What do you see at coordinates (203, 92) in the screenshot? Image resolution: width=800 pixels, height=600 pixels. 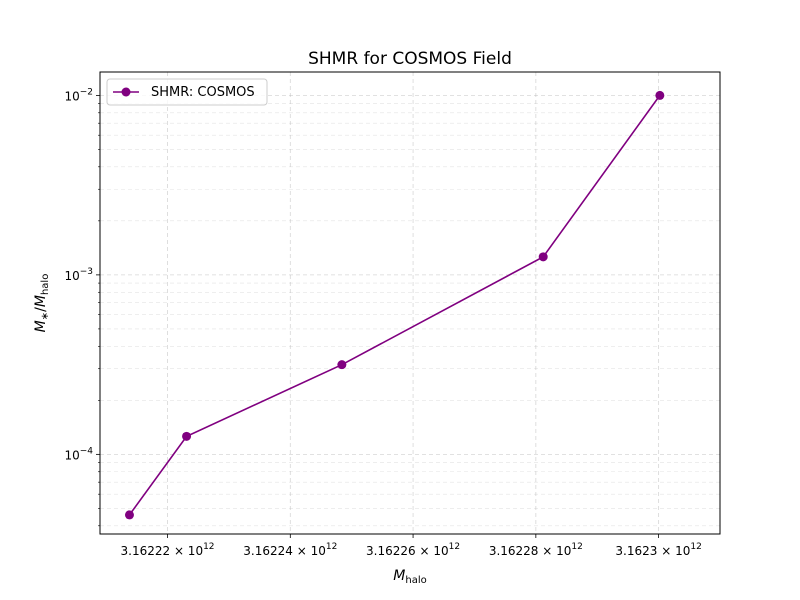 I see `legend-label: SHMR: COSMOS` at bounding box center [203, 92].